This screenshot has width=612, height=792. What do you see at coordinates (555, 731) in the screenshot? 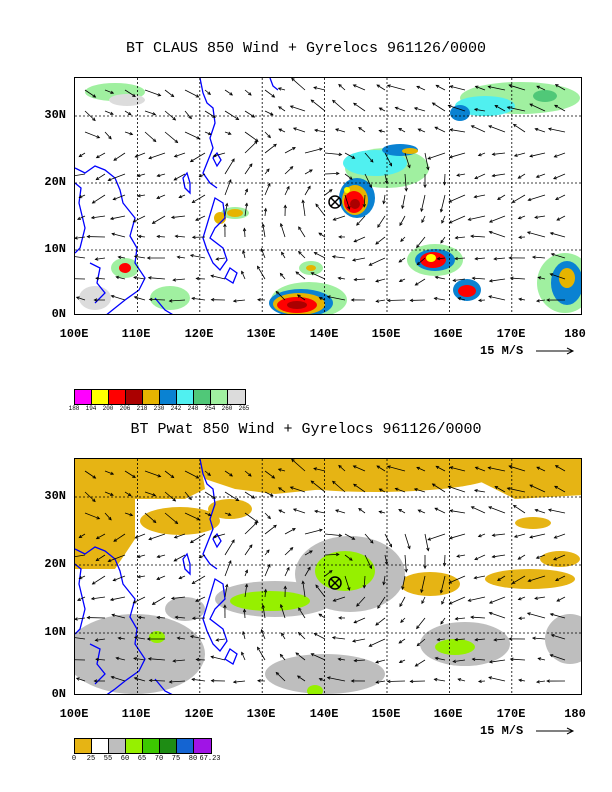
I see `vector-scale-arrow` at bounding box center [555, 731].